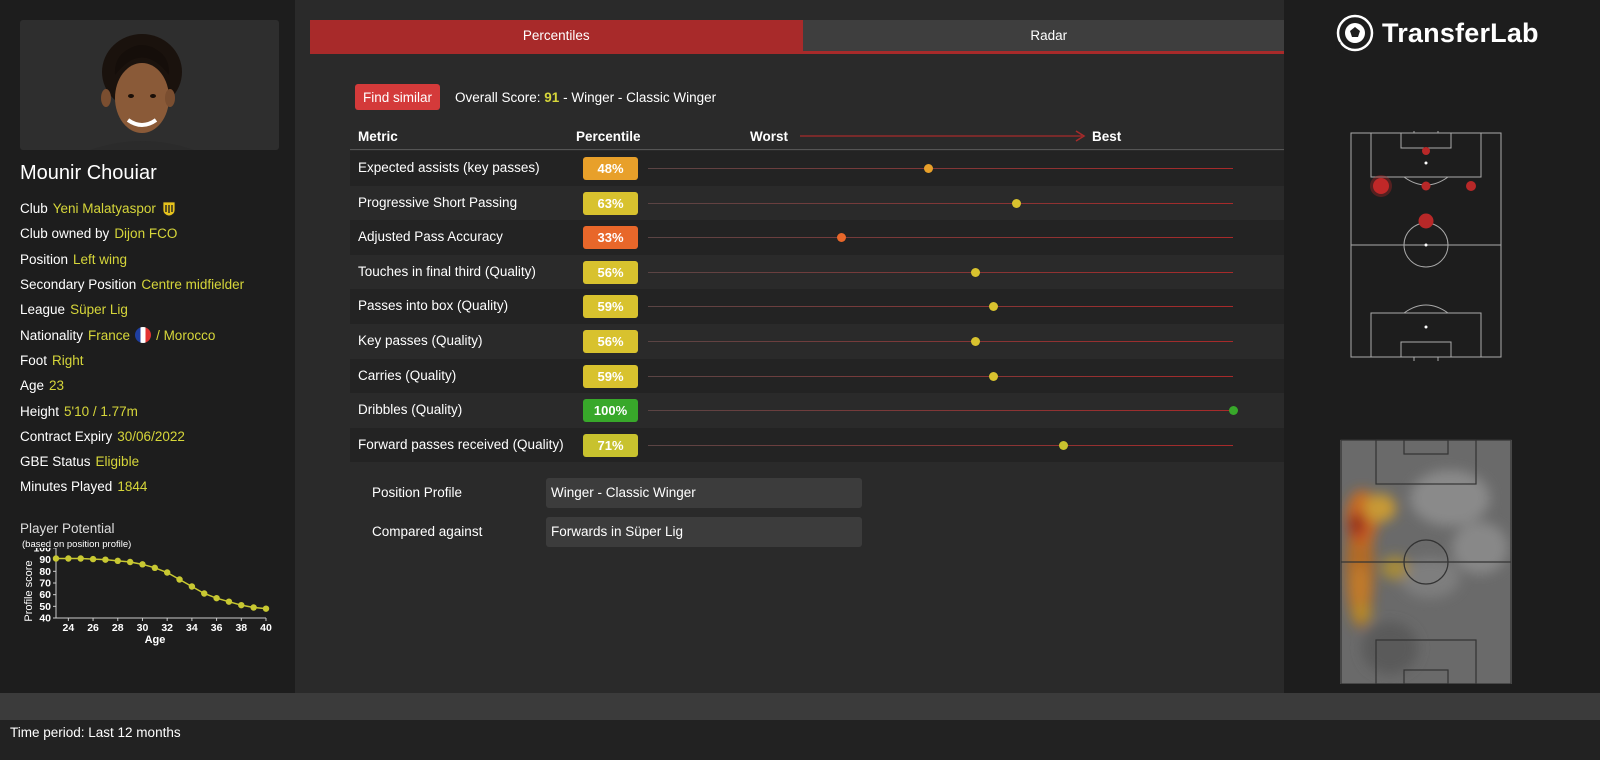 Image resolution: width=1600 pixels, height=760 pixels. What do you see at coordinates (1354, 34) in the screenshot?
I see `ball-logo-icon` at bounding box center [1354, 34].